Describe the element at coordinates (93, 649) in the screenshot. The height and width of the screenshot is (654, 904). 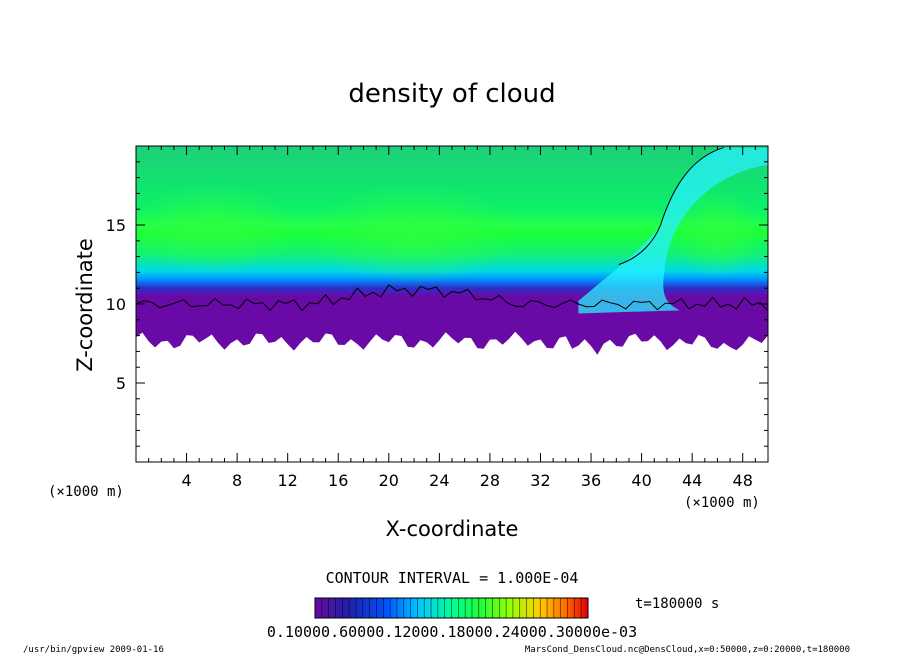
I see `footer-program: /usr/bin/gpview 2009-01-16` at that location.